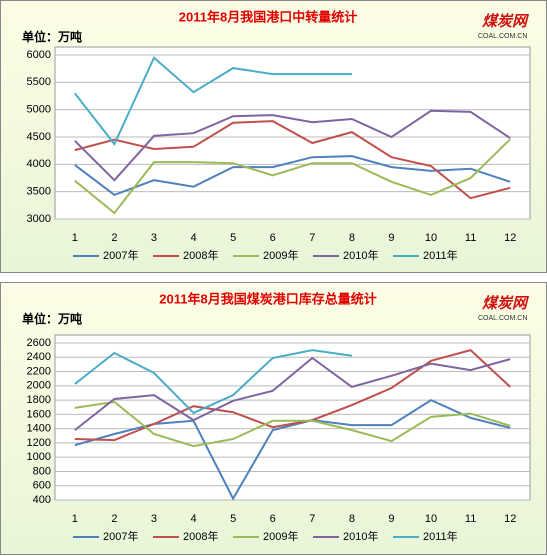  I want to click on y-tick-label: 2200, so click(39, 371).